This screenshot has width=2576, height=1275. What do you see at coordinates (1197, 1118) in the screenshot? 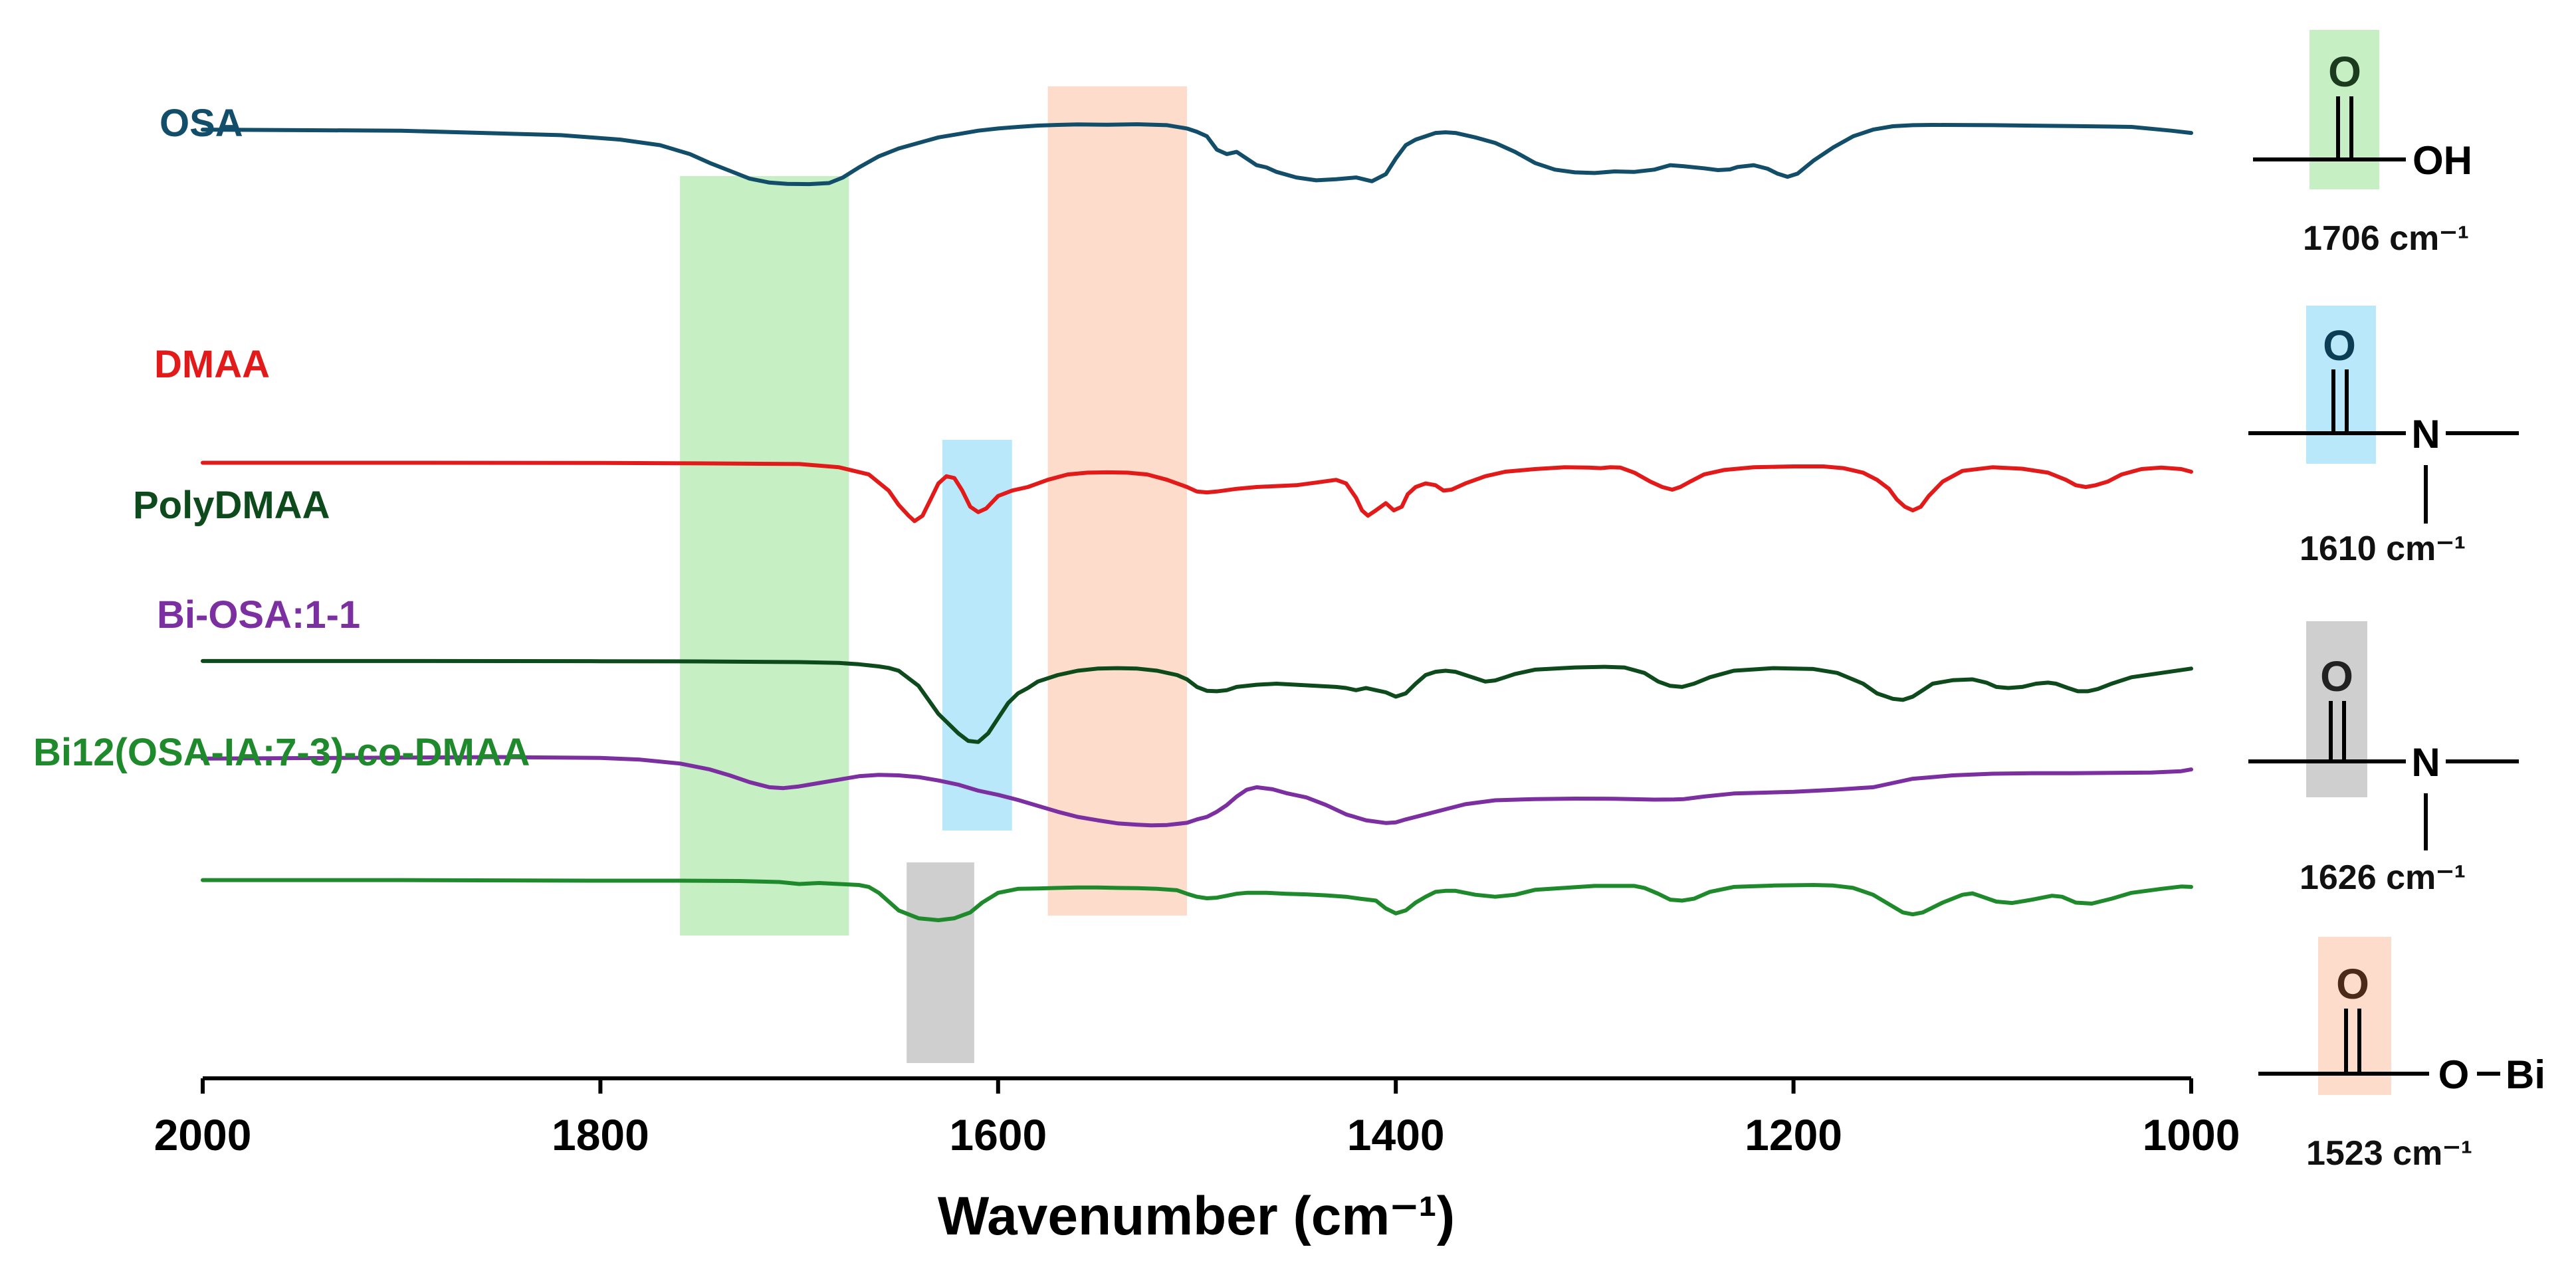
I see `x-axis-ticks: 2000 1800 1600 1400 1200 1000` at bounding box center [1197, 1118].